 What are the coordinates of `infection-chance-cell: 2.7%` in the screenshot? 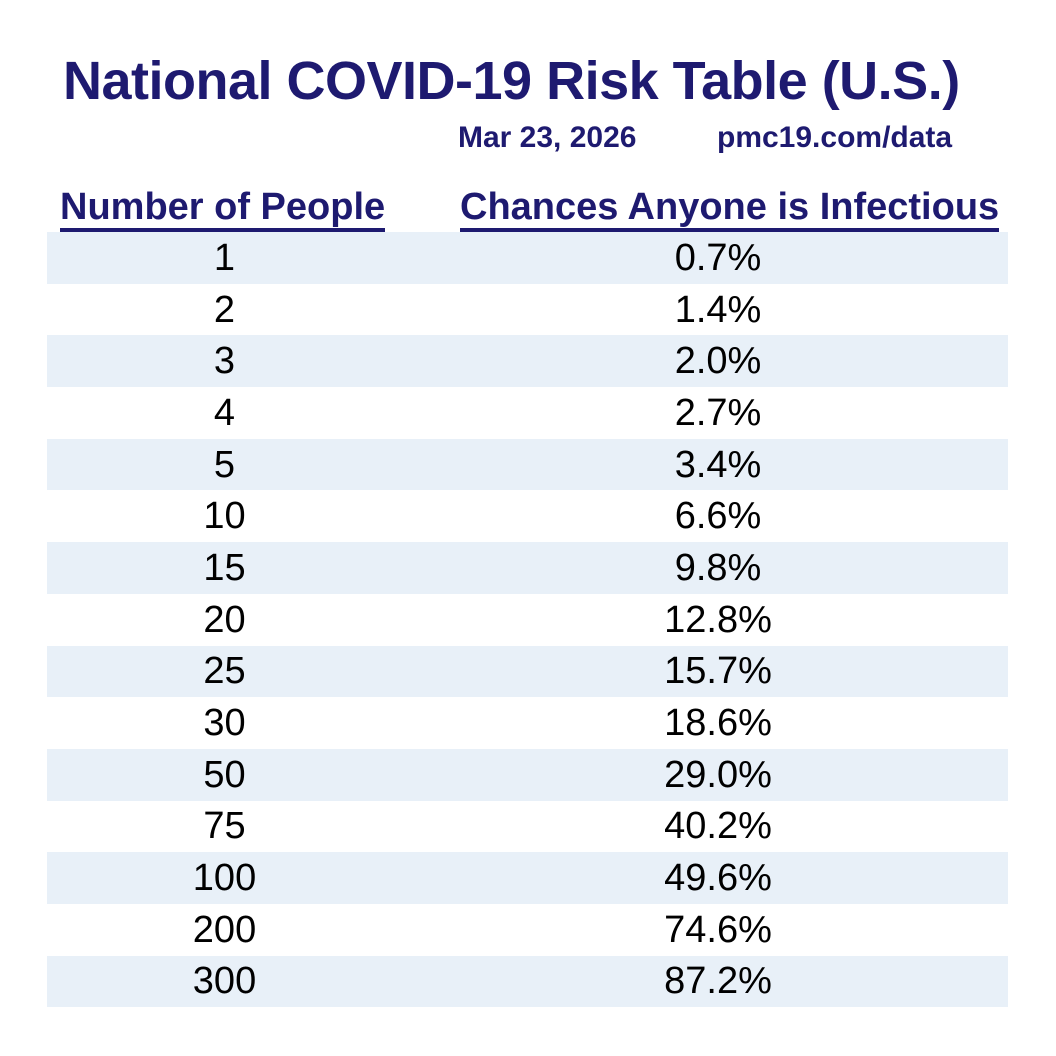 It's located at (718, 412).